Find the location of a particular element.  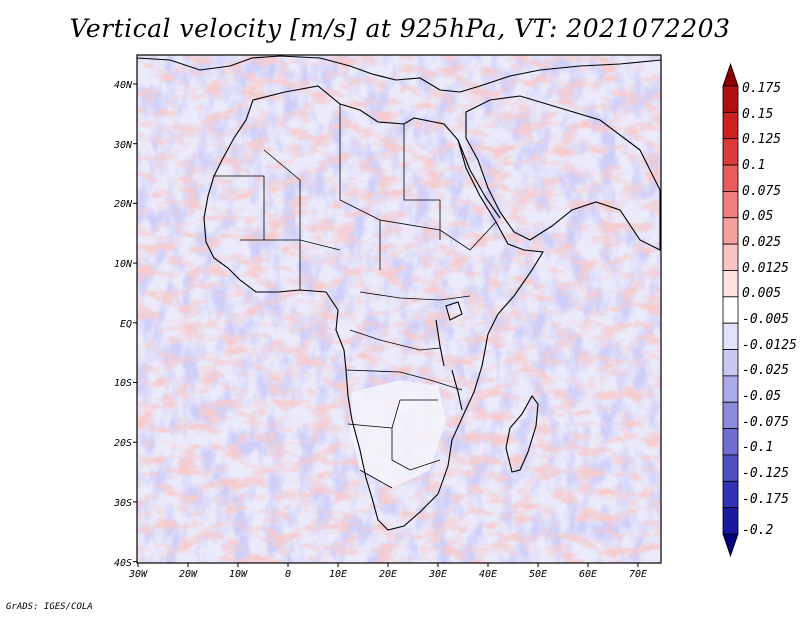

colorbar-label: 0.125 is located at coordinates (761, 139).